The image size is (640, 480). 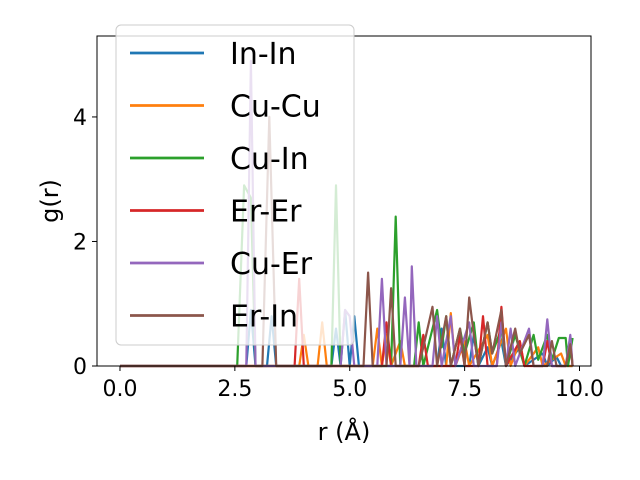 I want to click on legend-label-cu-in: Cu-In, so click(x=269, y=159).